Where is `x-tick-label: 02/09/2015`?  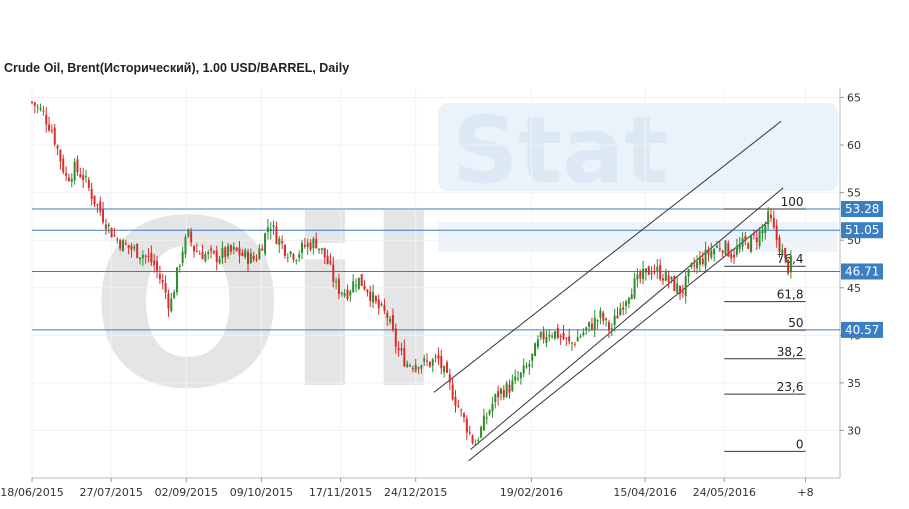
x-tick-label: 02/09/2015 is located at coordinates (186, 492).